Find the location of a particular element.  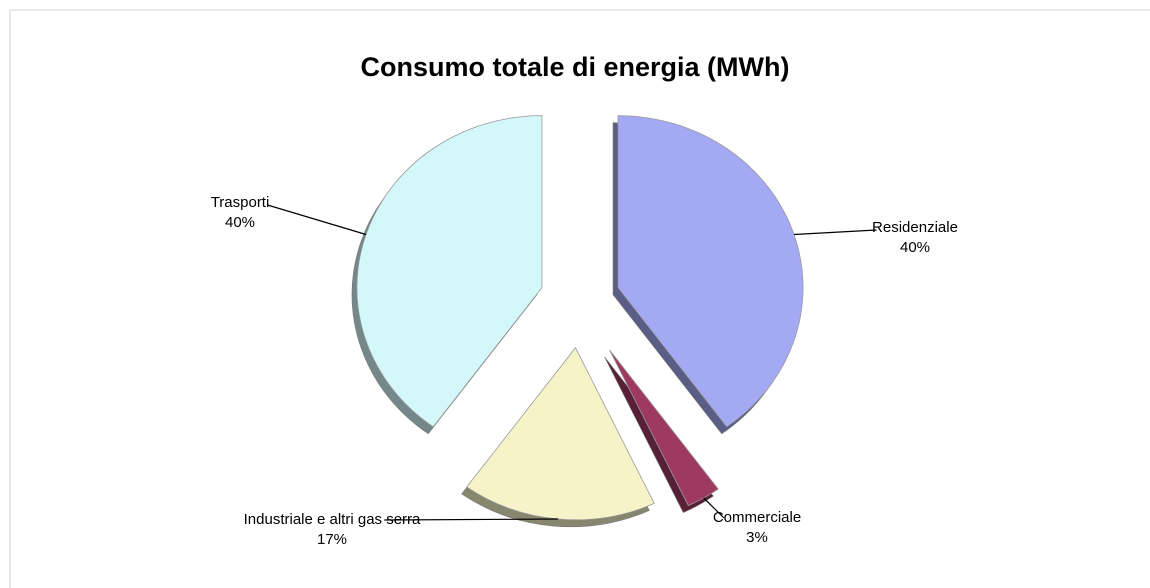

slice-category: Commerciale is located at coordinates (757, 517).